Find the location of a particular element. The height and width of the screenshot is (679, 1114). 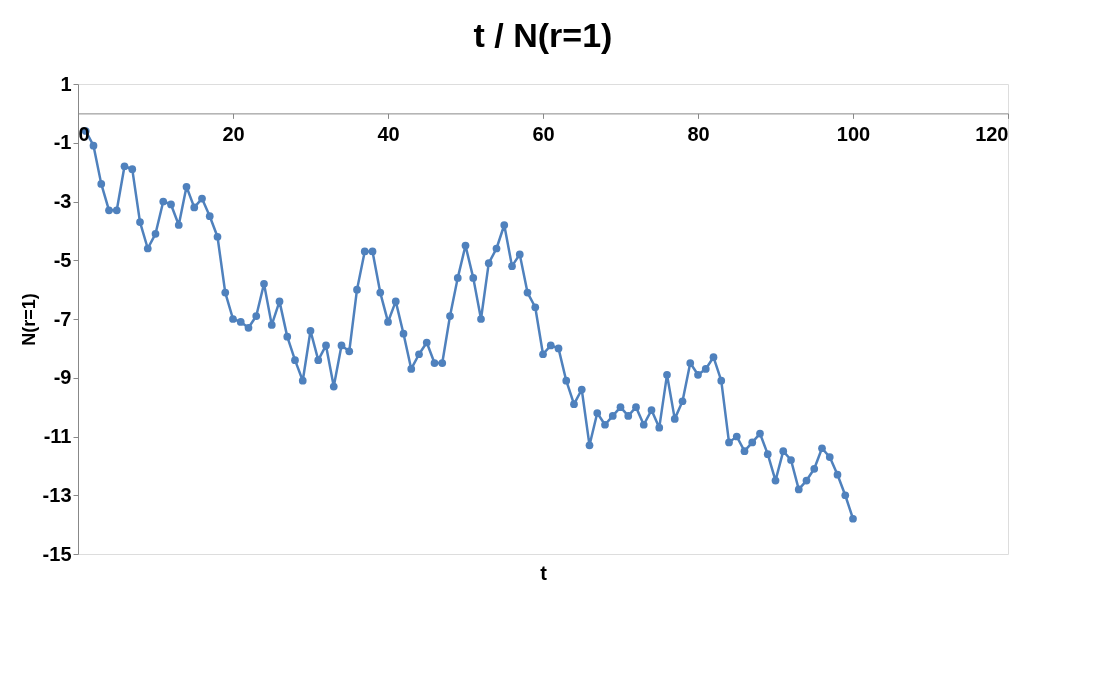

x-tick-label: 100 is located at coordinates (853, 133).